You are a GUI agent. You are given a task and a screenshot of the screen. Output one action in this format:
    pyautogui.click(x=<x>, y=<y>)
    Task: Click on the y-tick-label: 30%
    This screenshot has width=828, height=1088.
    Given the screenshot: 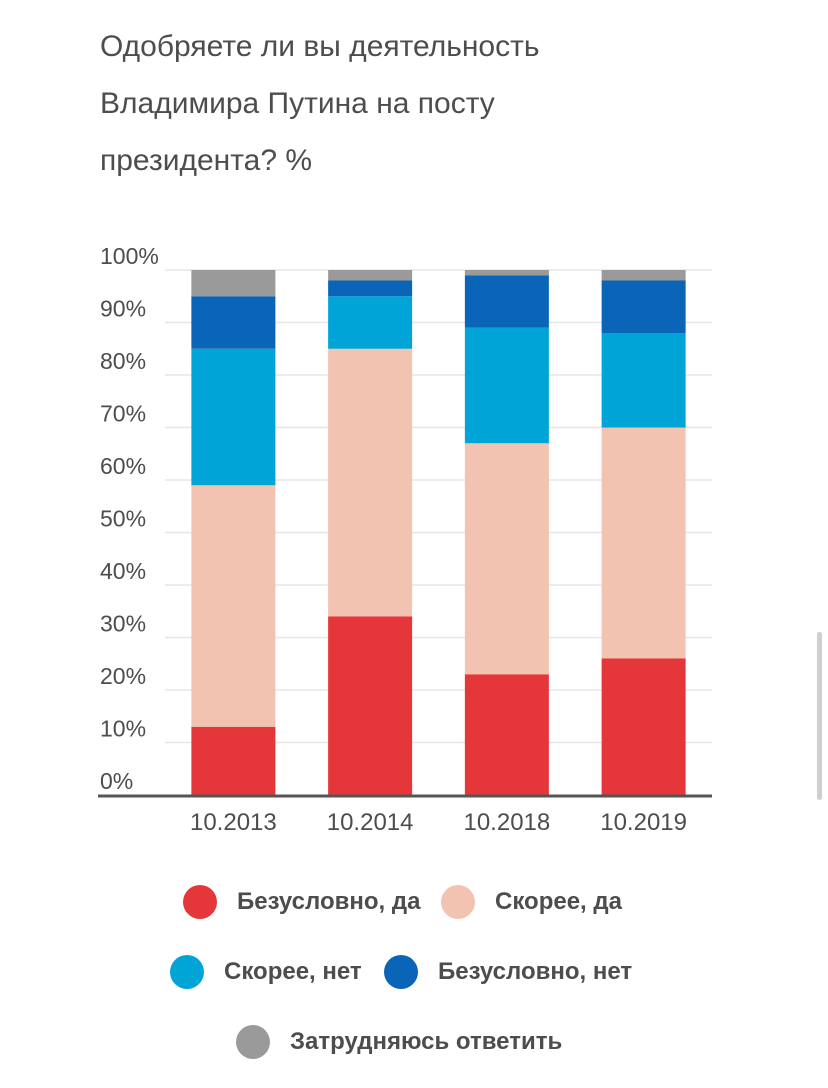 What is the action you would take?
    pyautogui.click(x=123, y=624)
    